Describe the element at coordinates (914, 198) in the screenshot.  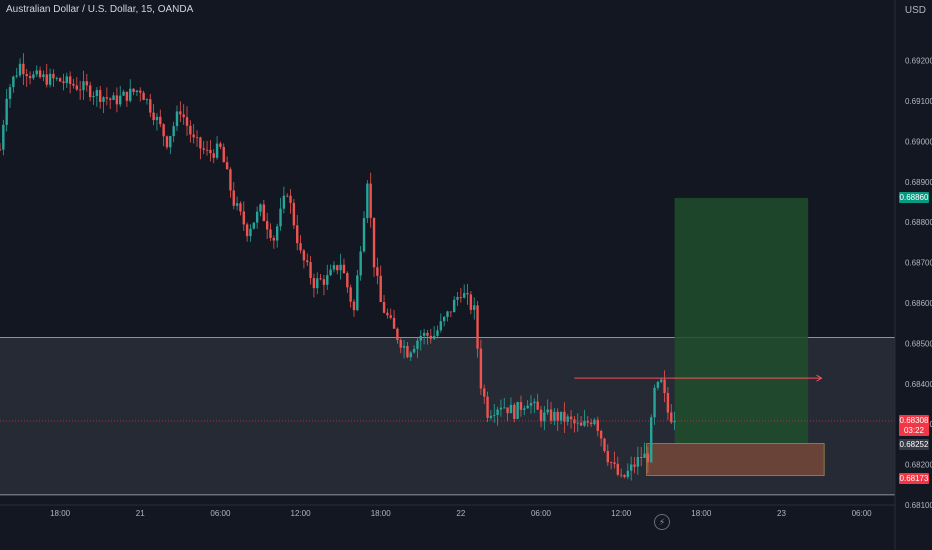
I see `target-price-tag: 0.68860` at that location.